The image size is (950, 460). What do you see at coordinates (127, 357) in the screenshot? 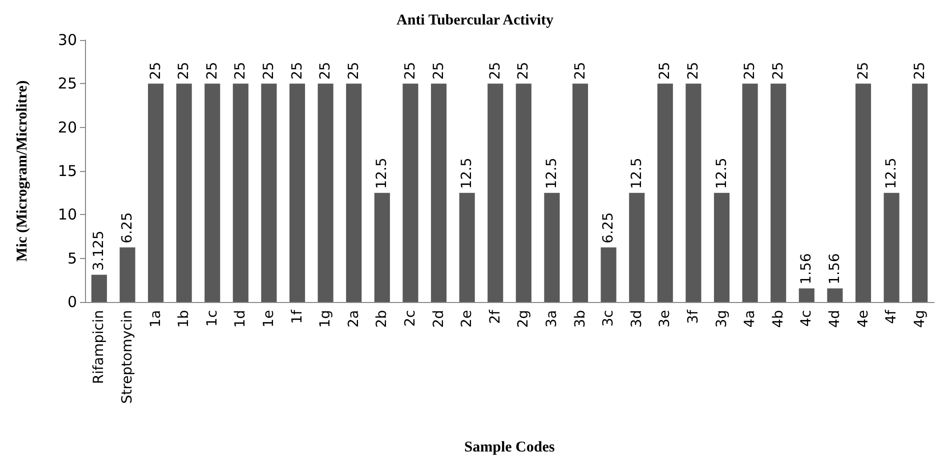
I see `x-tick-label: Streptomycin` at bounding box center [127, 357].